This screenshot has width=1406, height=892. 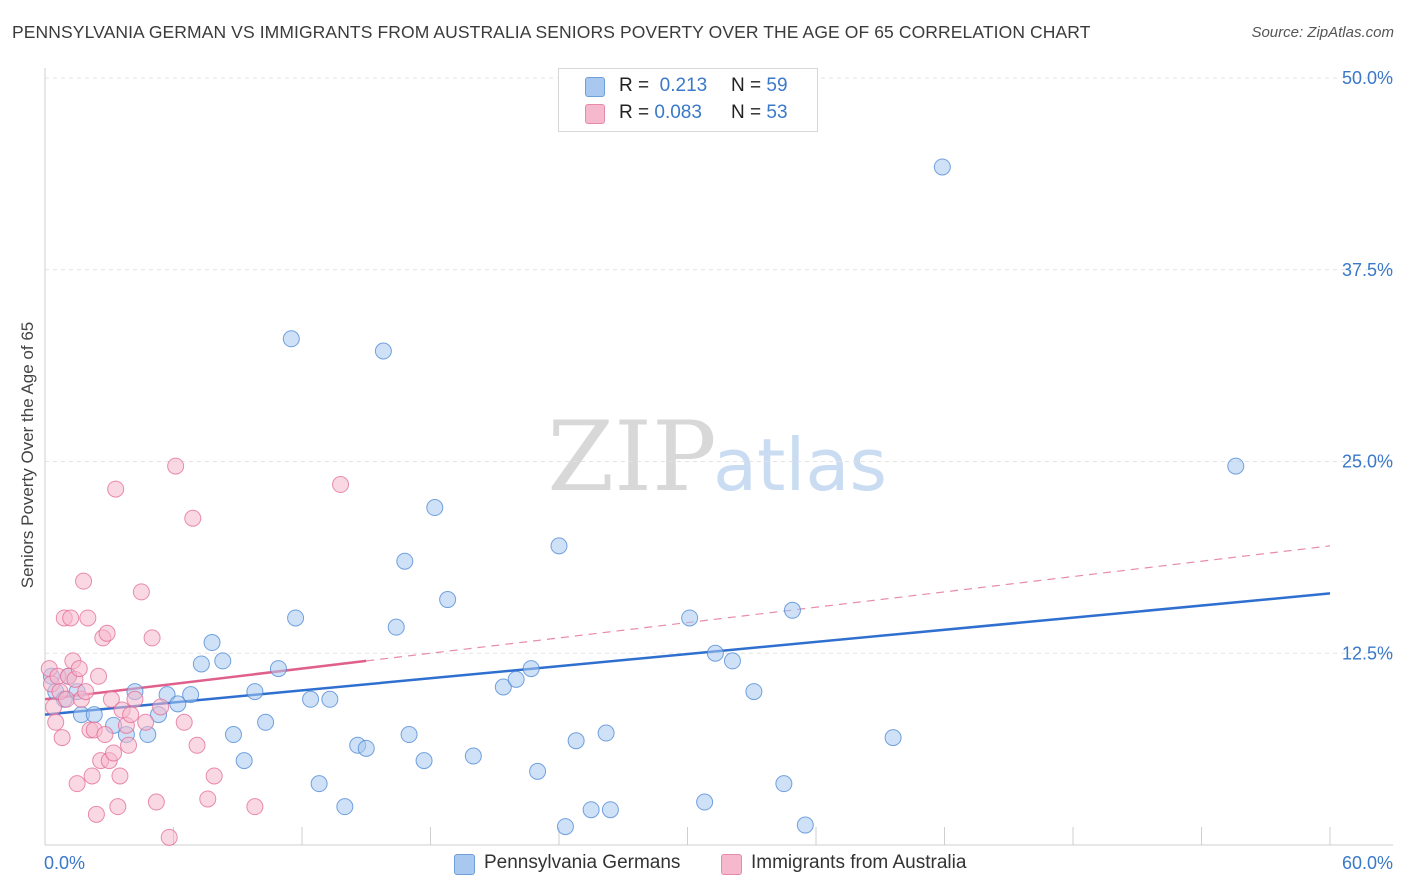 I want to click on watermark-atlas: atlas, so click(x=800, y=465).